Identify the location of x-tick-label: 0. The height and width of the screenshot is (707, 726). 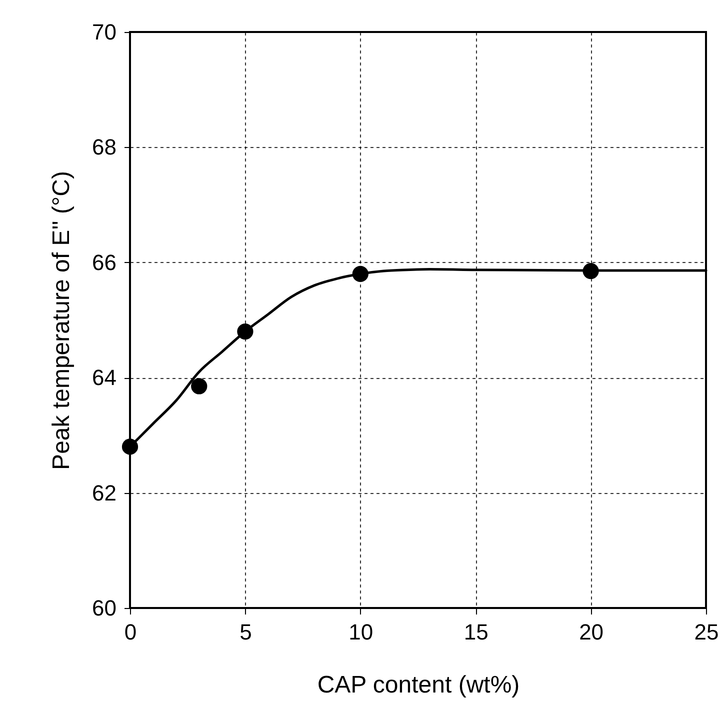
(130, 632).